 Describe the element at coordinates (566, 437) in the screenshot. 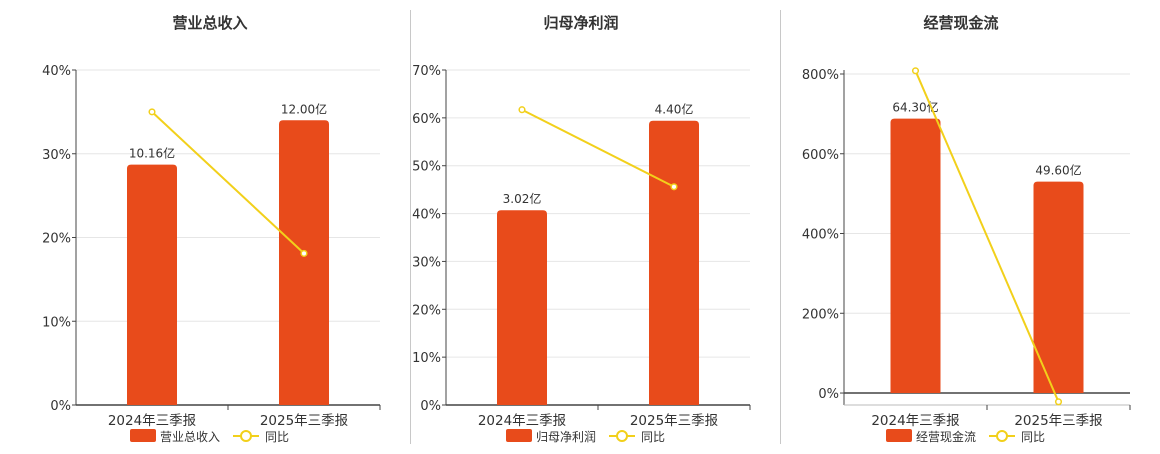

I see `legend-bar-label: 归母净利润` at that location.